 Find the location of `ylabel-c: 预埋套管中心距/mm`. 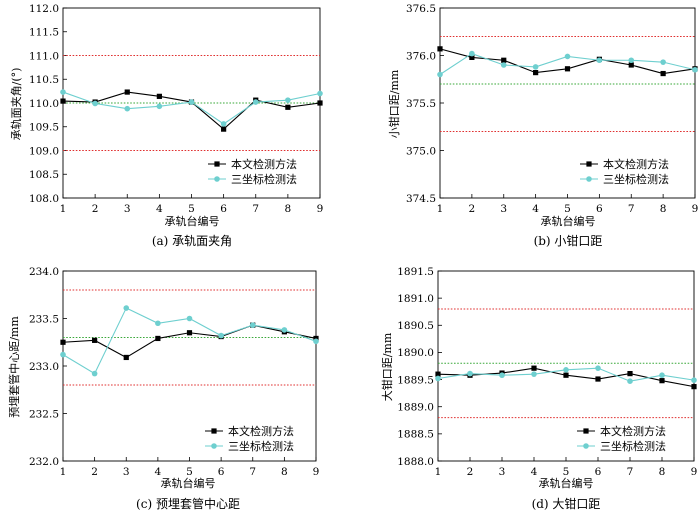

ylabel-c: 预埋套管中心距/mm is located at coordinates (14, 367).